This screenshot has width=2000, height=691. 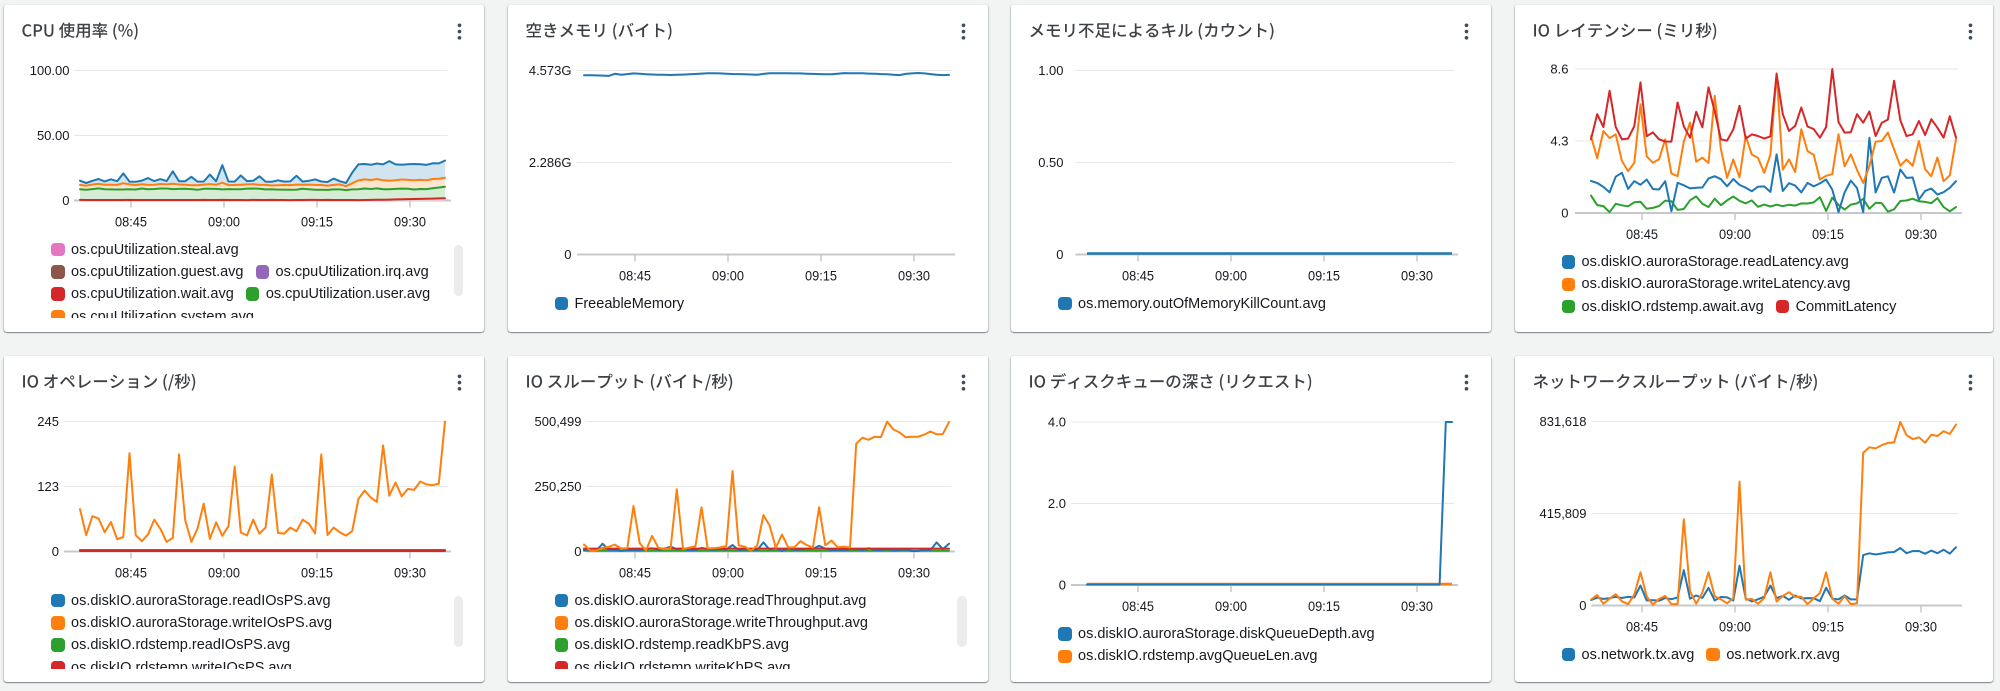 What do you see at coordinates (549, 162) in the screenshot?
I see `svg-text: 2.286G` at bounding box center [549, 162].